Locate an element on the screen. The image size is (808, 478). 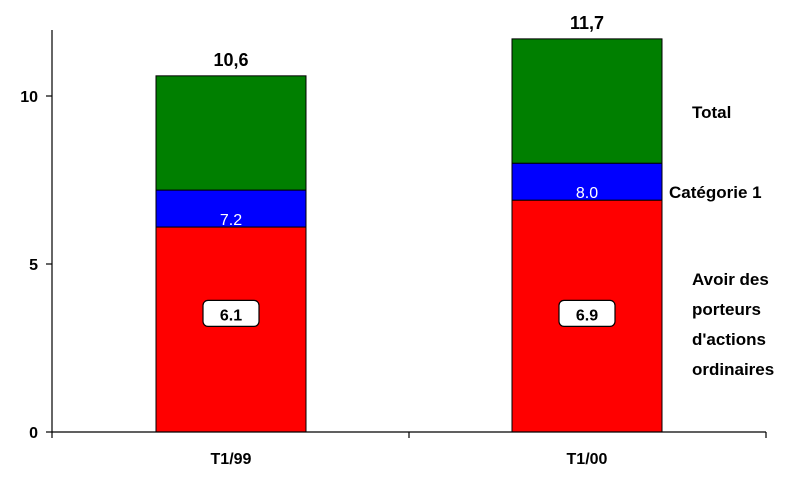
legend-total: Total is located at coordinates (711, 112).